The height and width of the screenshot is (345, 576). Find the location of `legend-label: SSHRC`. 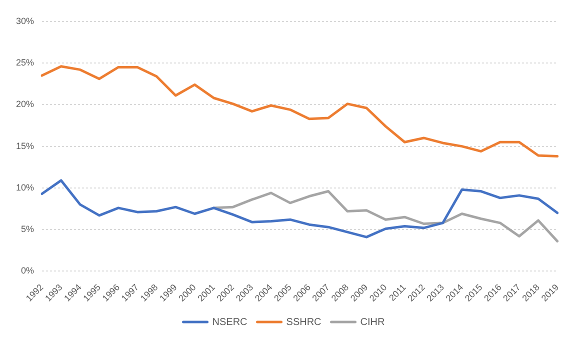

legend-label: SSHRC is located at coordinates (304, 322).